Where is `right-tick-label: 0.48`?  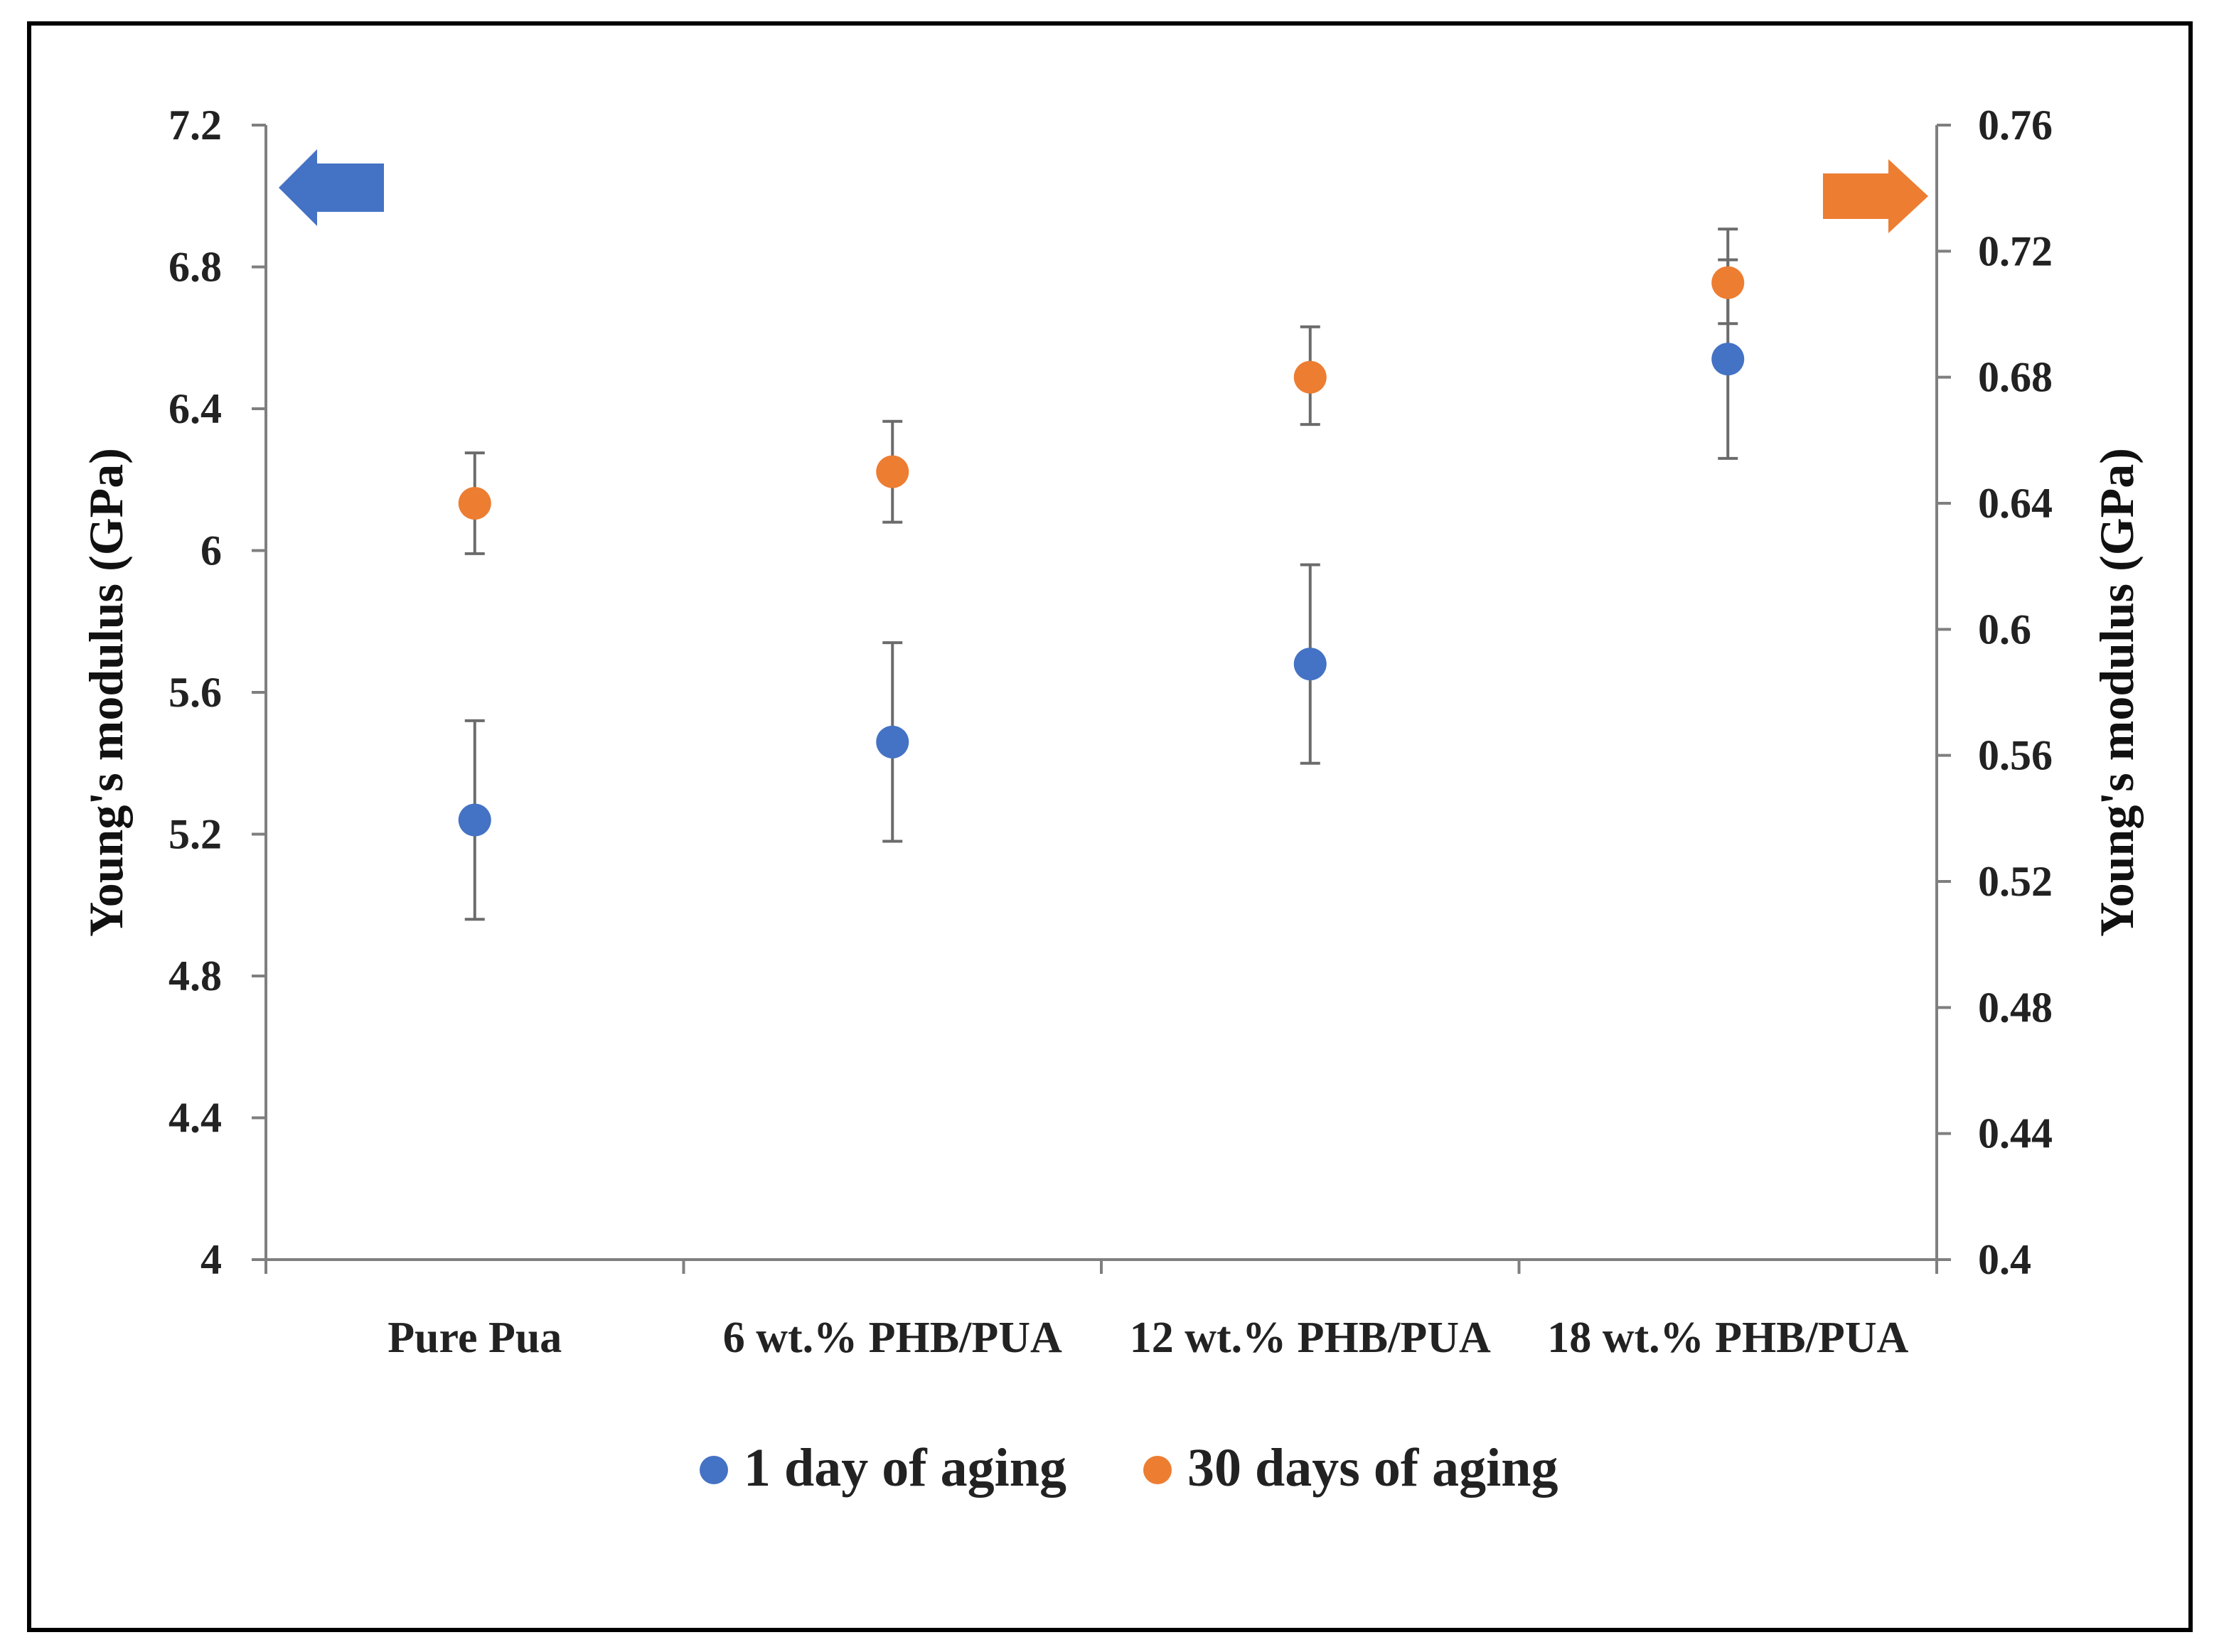
right-tick-label: 0.48 is located at coordinates (2015, 1007).